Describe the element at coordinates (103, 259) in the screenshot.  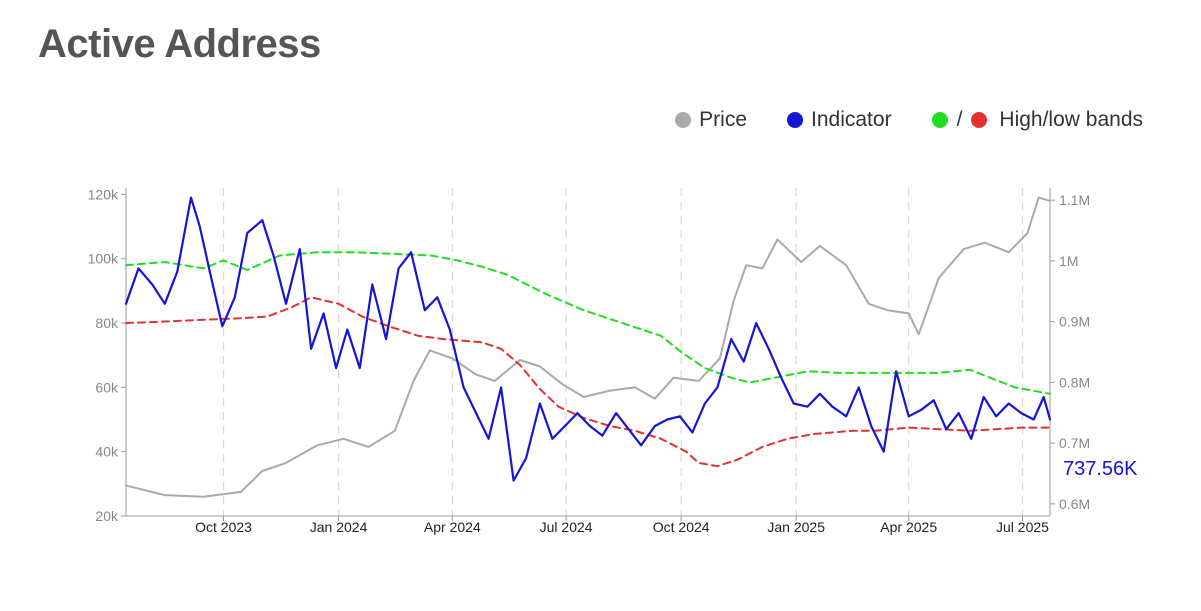
I see `left-tick-label: 100k` at that location.